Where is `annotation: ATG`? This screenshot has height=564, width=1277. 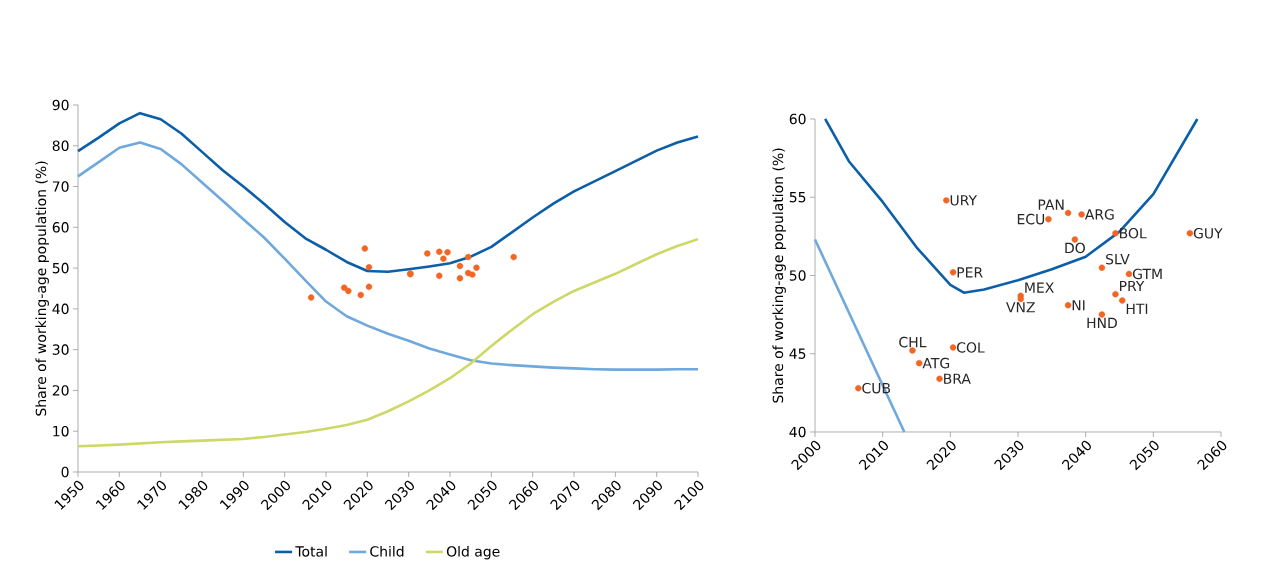
annotation: ATG is located at coordinates (936, 363).